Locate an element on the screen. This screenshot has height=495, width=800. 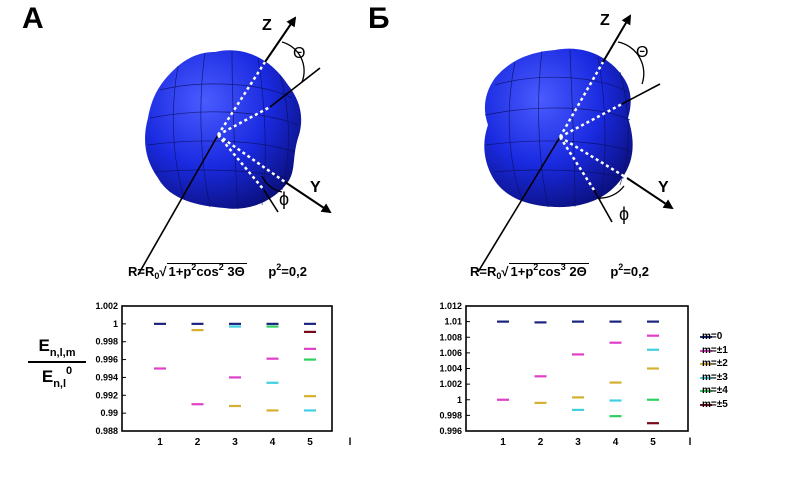
formula-b-cos-sup: 3 is located at coordinates (563, 267).